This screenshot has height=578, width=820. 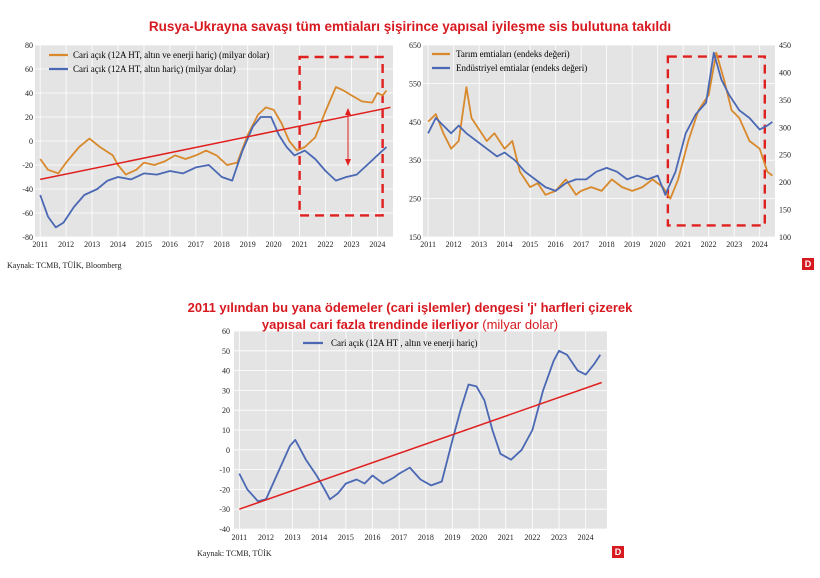 I want to click on y-tick-label: -60, so click(x=27, y=213).